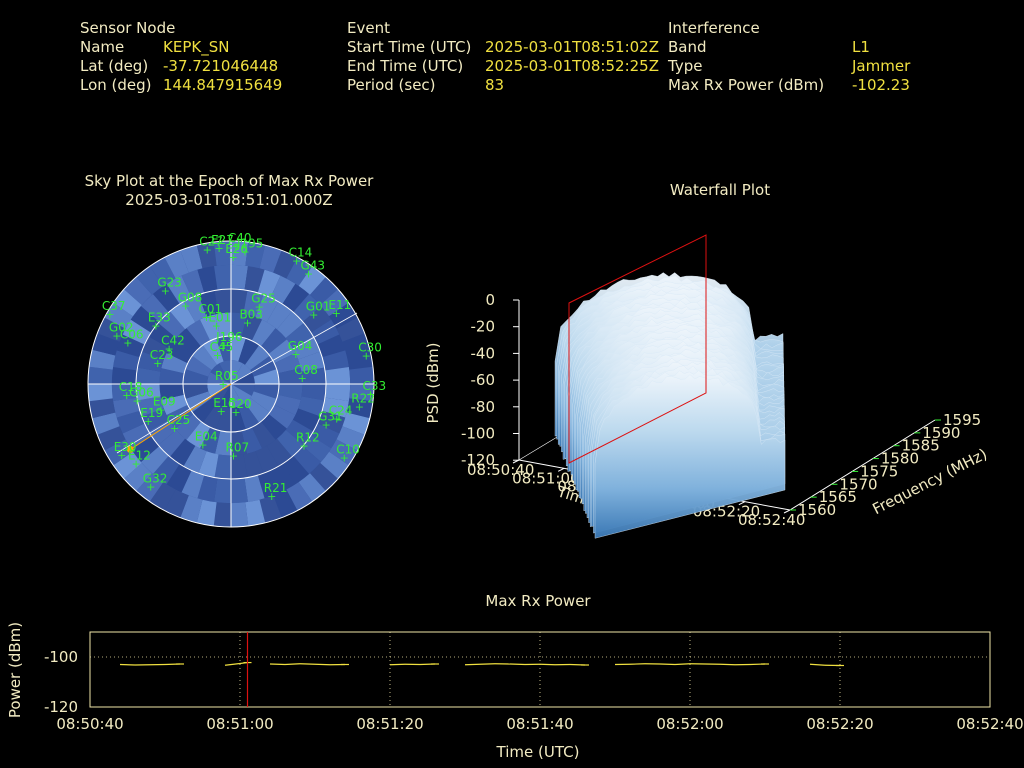 This screenshot has width=1024, height=768. Describe the element at coordinates (339, 305) in the screenshot. I see `satellite-label: E11` at that location.